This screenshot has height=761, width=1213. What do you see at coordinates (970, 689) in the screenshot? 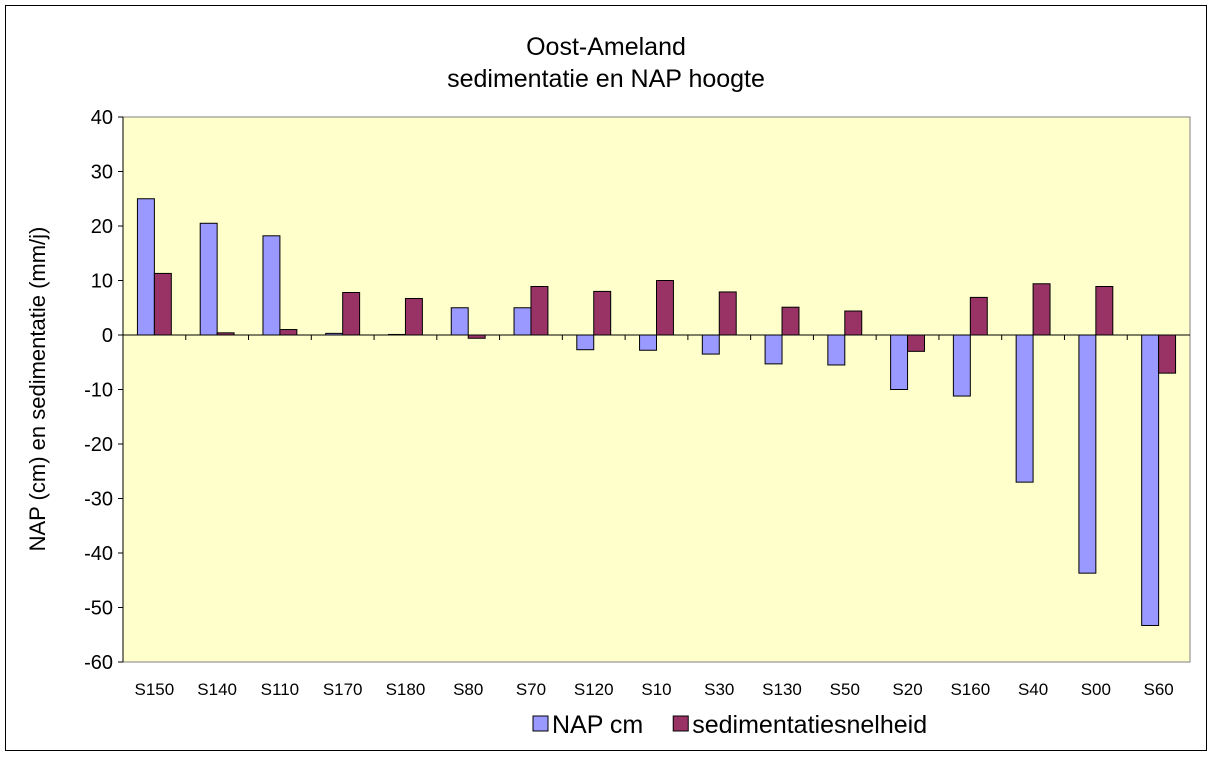
I see `x-tick-label: S160` at bounding box center [970, 689].